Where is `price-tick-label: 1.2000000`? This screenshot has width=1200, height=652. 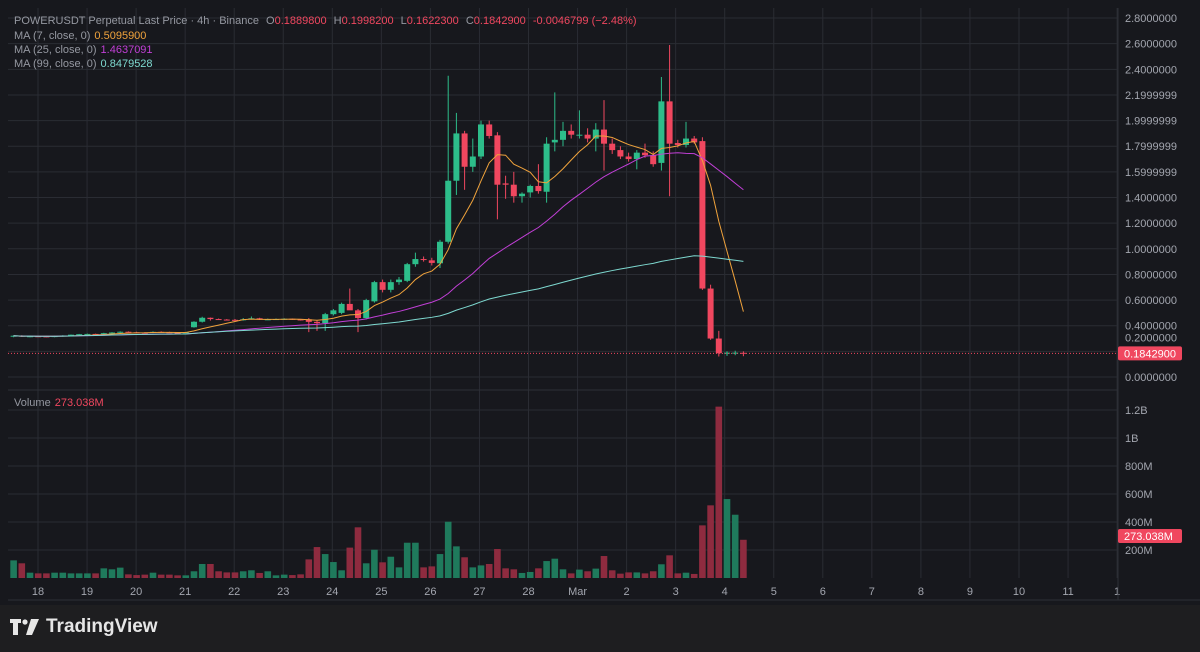 price-tick-label: 1.2000000 is located at coordinates (1151, 224).